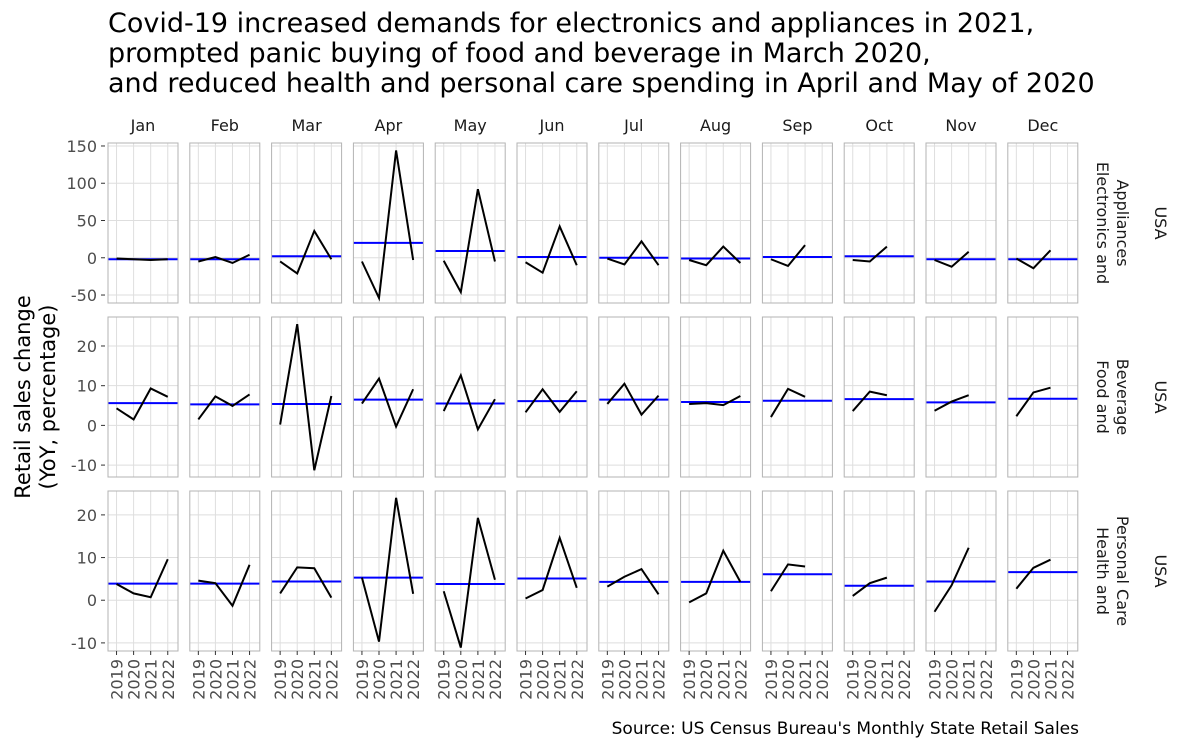 The width and height of the screenshot is (1200, 750). What do you see at coordinates (84, 295) in the screenshot?
I see `y-tick-label: -50` at bounding box center [84, 295].